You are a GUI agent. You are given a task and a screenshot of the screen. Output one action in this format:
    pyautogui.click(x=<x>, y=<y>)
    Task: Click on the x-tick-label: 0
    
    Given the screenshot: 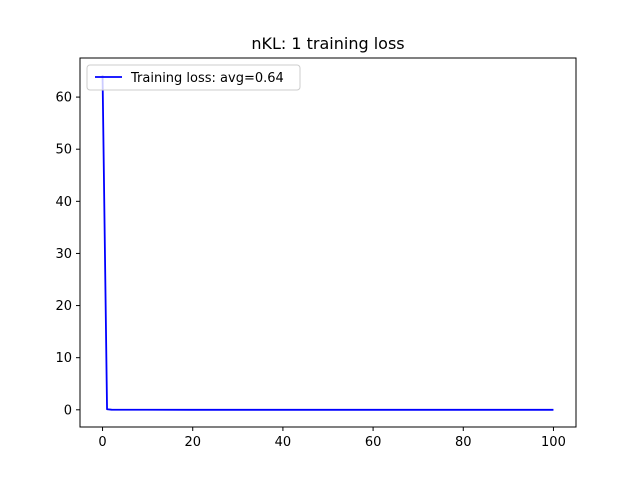 What is the action you would take?
    pyautogui.click(x=102, y=442)
    